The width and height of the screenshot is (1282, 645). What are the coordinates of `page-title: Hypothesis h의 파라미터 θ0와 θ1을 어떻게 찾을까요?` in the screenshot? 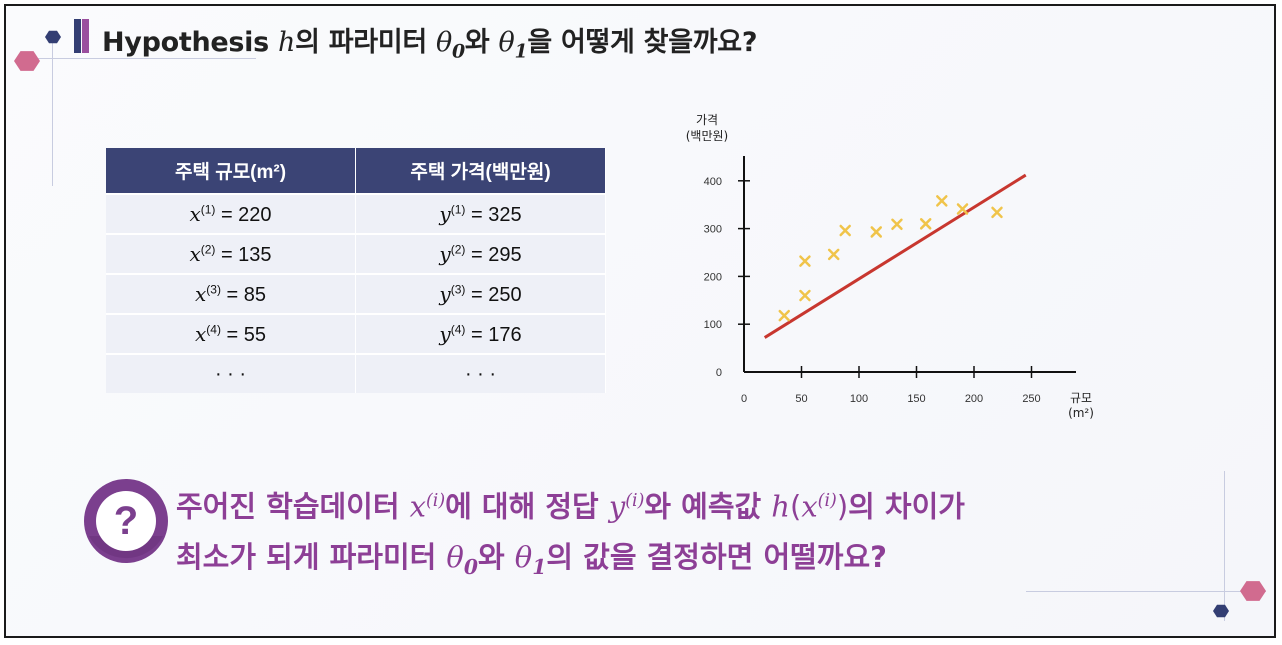 It's located at (430, 45).